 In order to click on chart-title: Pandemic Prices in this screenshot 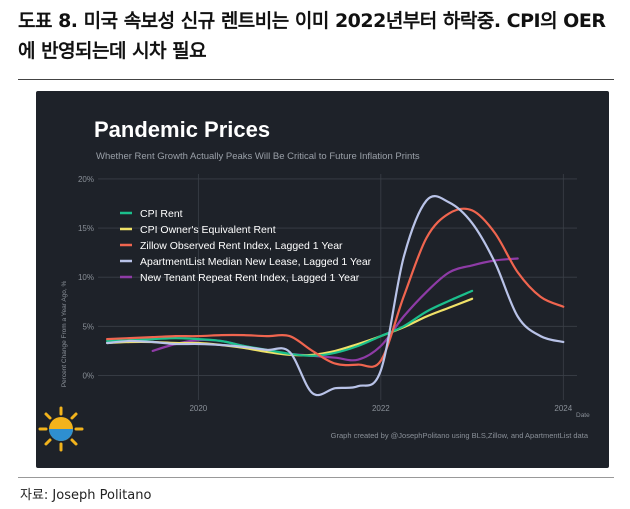, I will do `click(182, 129)`.